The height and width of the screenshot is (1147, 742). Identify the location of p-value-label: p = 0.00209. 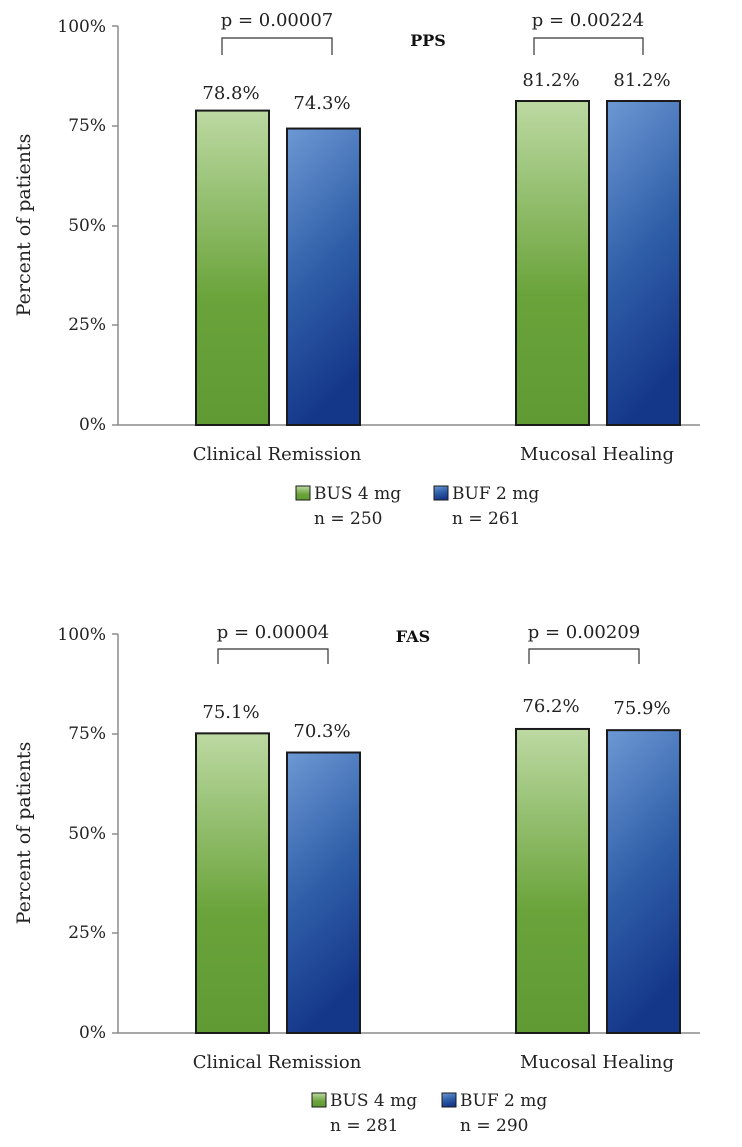
(584, 632).